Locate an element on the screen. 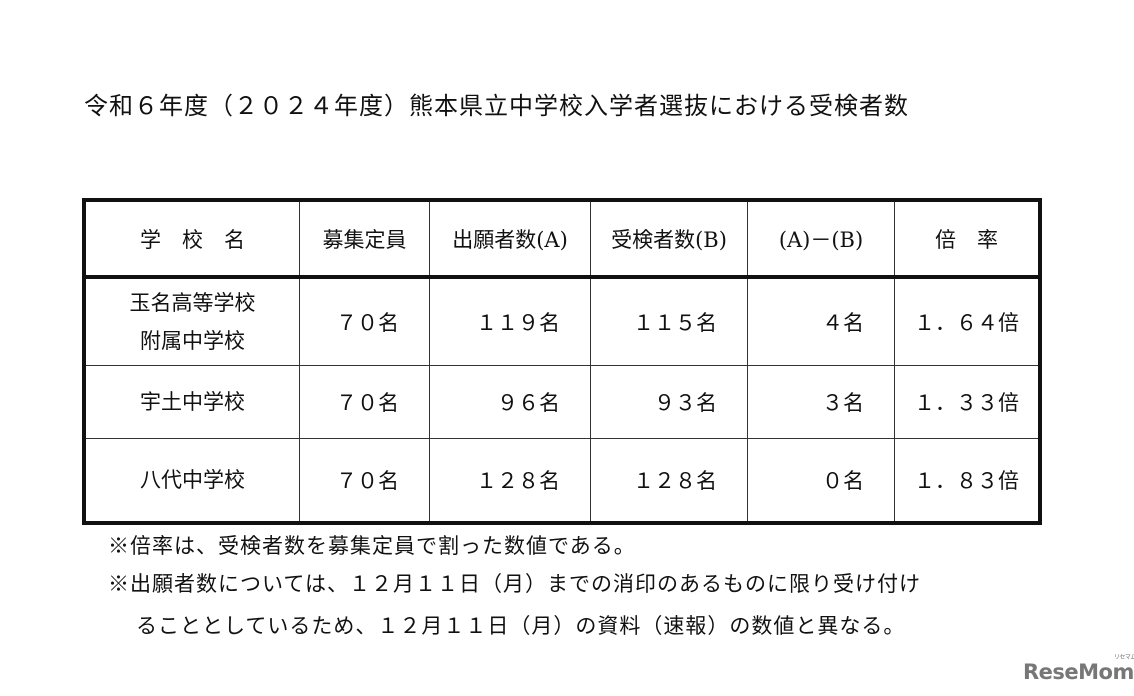 The height and width of the screenshot is (696, 1134). note-applicants: ※出願者数については、１２月１１日（月）までの消印のあるものに限り受け付け is located at coordinates (514, 584).